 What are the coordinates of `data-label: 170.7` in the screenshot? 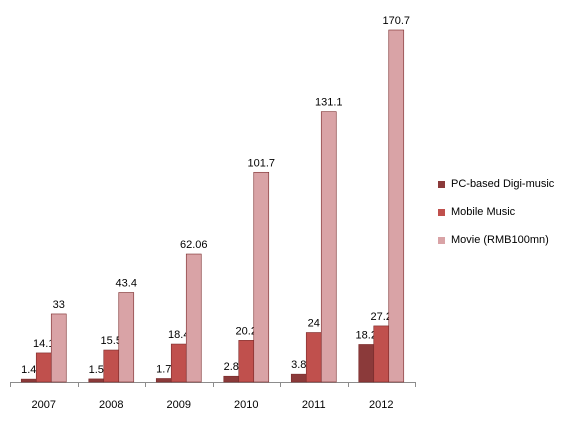 It's located at (396, 21).